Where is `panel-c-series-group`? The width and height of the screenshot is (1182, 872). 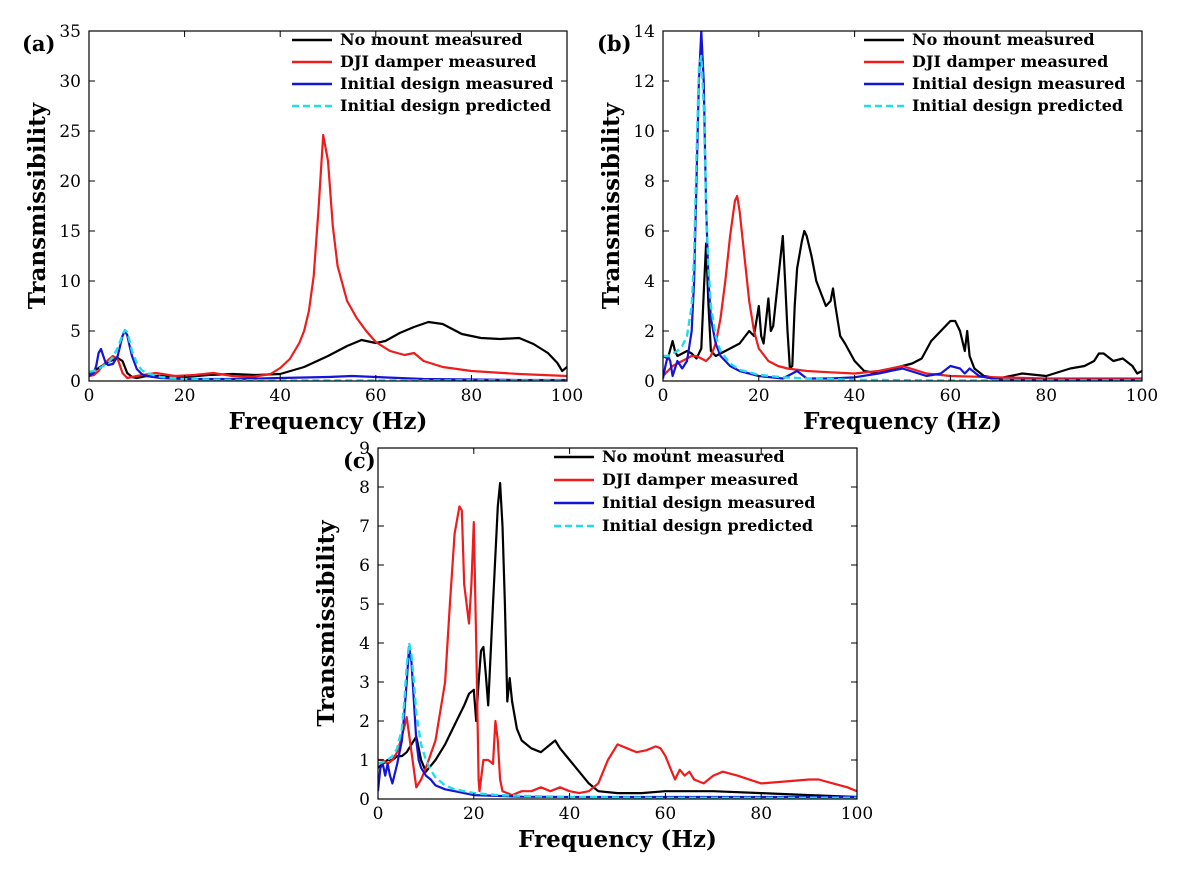
panel-c-series-group is located at coordinates (617, 640).